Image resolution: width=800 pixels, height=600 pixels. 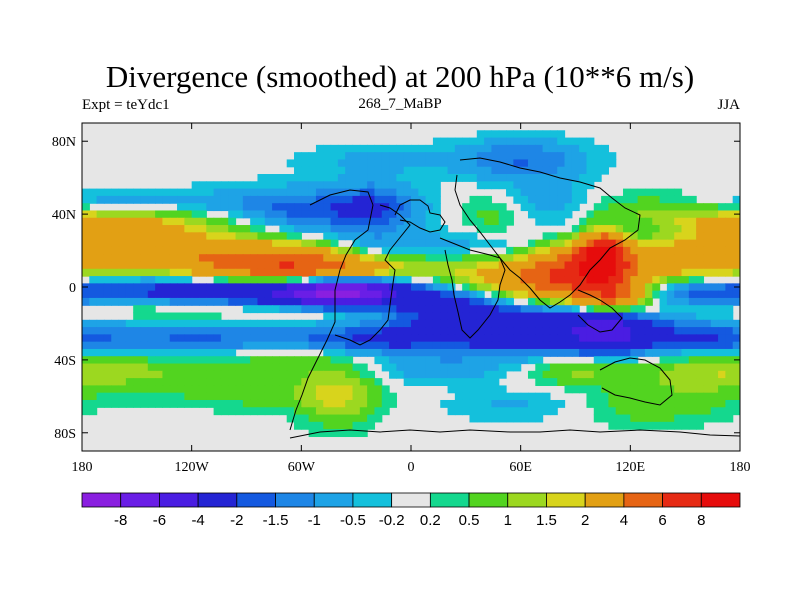 What do you see at coordinates (514, 434) in the screenshot?
I see `coastline-antarctica` at bounding box center [514, 434].